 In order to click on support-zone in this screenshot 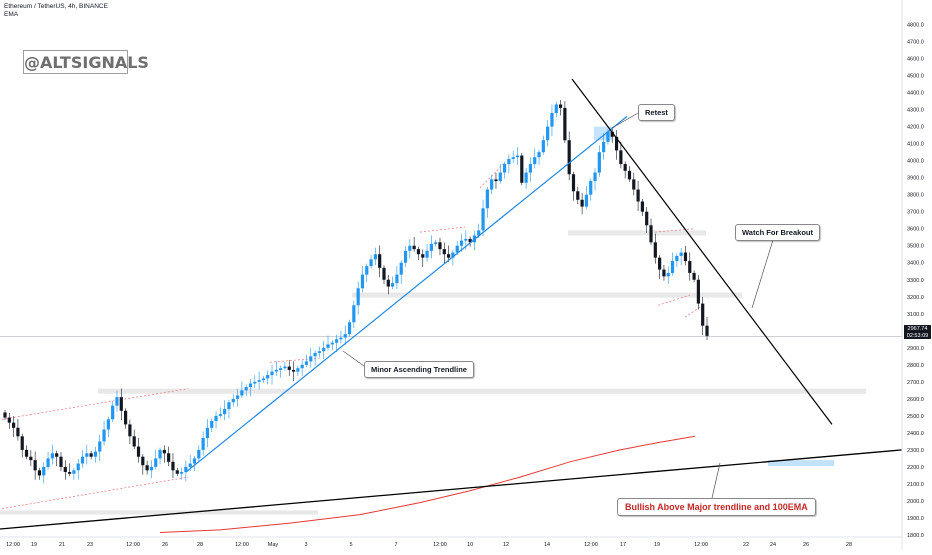, I will do `click(637, 233)`.